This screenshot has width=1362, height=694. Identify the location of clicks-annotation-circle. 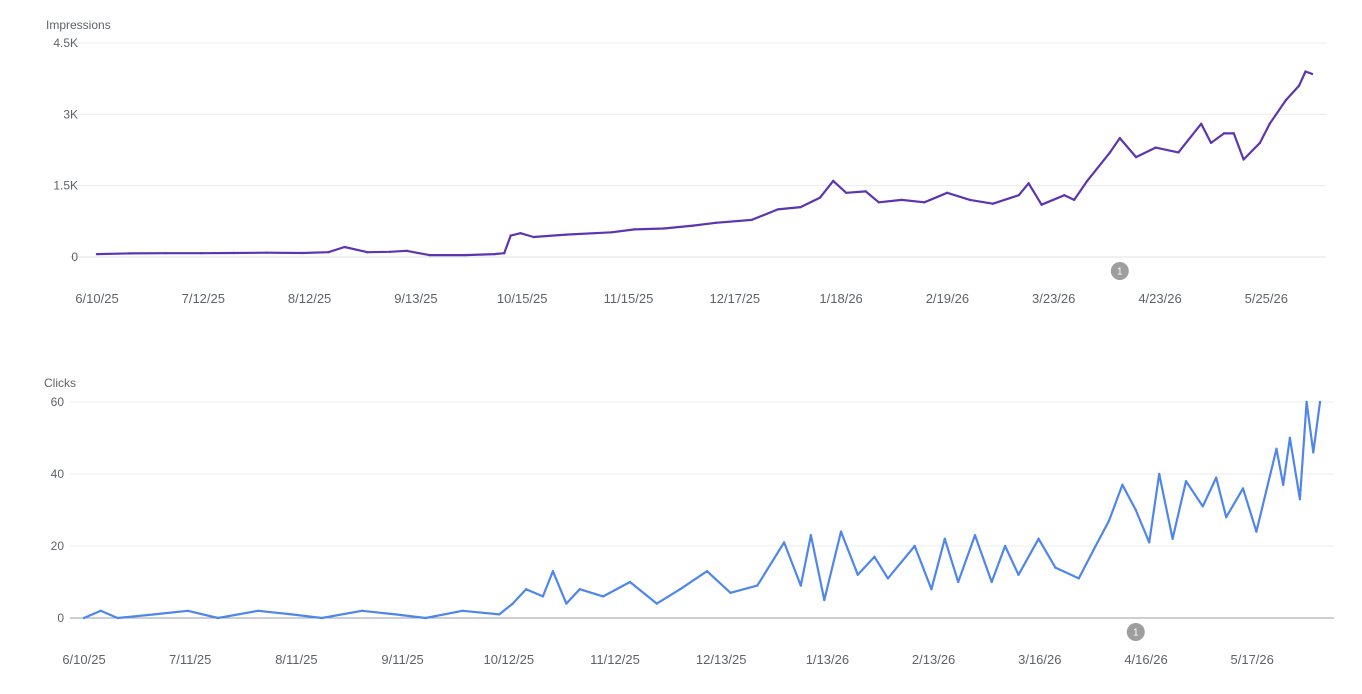
(1135, 632).